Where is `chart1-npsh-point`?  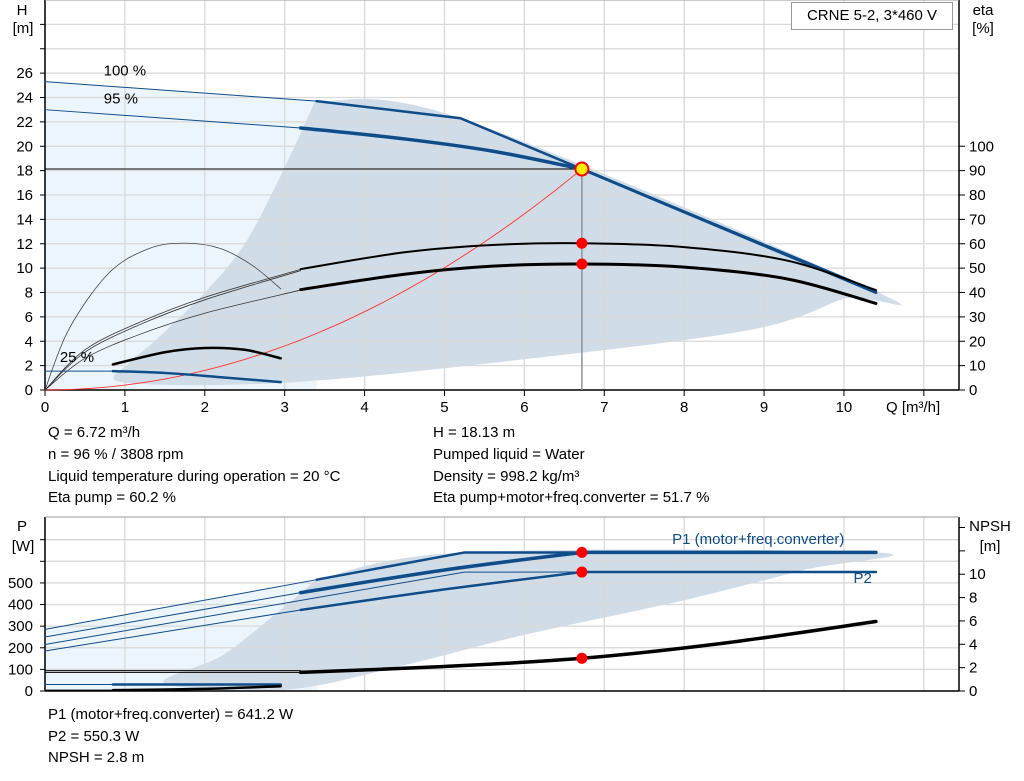 chart1-npsh-point is located at coordinates (582, 658).